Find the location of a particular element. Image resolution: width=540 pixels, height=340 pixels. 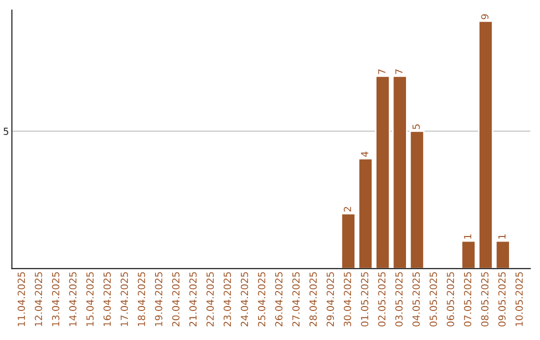

x-tick-label: 29.04.2025 is located at coordinates (330, 299).